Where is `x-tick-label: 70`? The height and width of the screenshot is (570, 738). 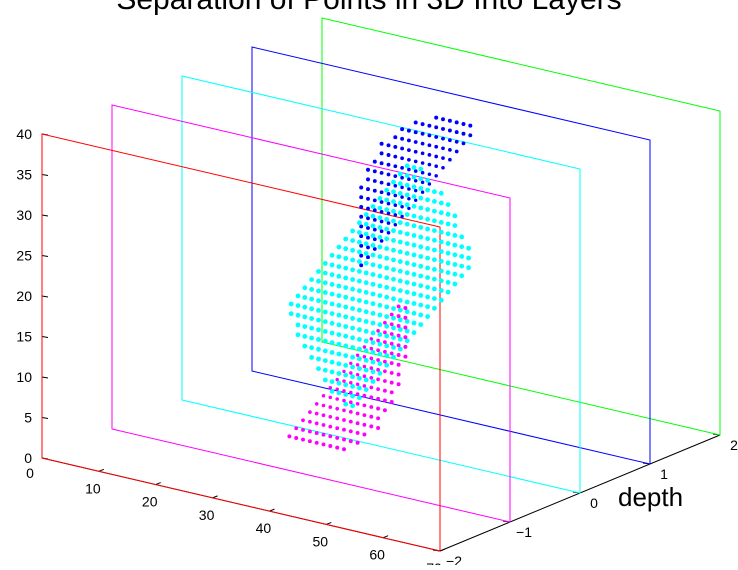
x-tick-label: 70 is located at coordinates (434, 562).